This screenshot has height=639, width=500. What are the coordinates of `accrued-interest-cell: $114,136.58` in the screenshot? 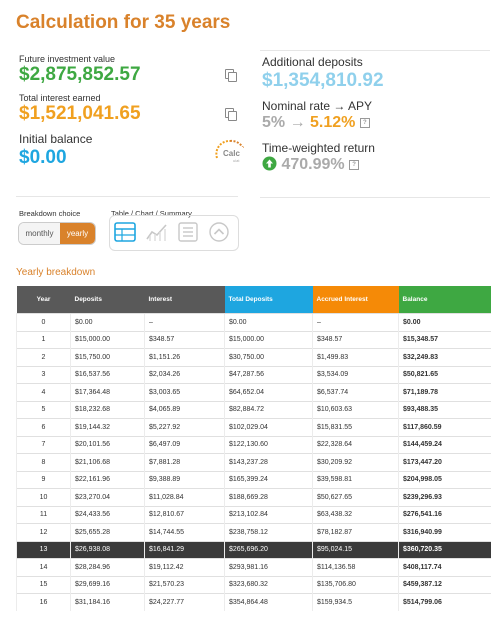 It's located at (355, 567).